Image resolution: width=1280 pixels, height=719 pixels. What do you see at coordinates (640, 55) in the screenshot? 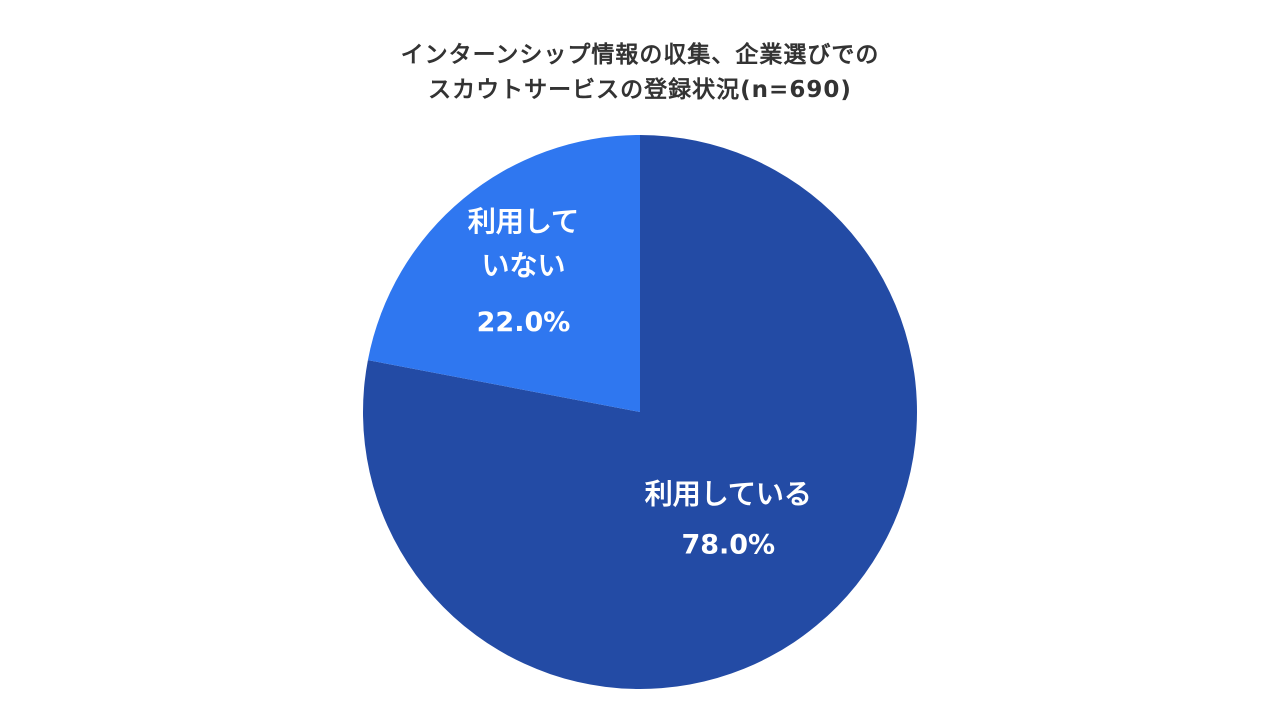
I see `chart-title-line-1: インターンシップ情報の収集、企業選びでの` at bounding box center [640, 55].